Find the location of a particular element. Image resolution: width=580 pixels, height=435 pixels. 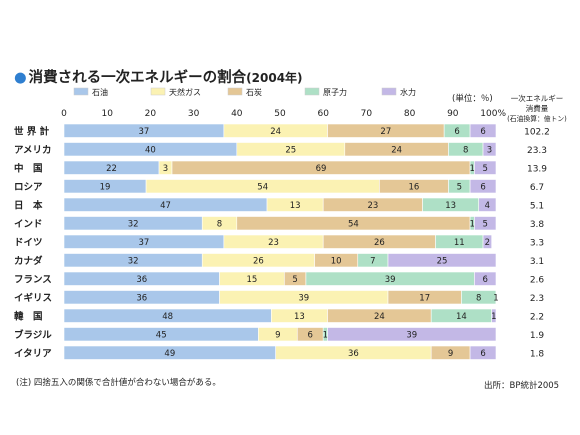

data-label-gas: 8 is located at coordinates (219, 225).